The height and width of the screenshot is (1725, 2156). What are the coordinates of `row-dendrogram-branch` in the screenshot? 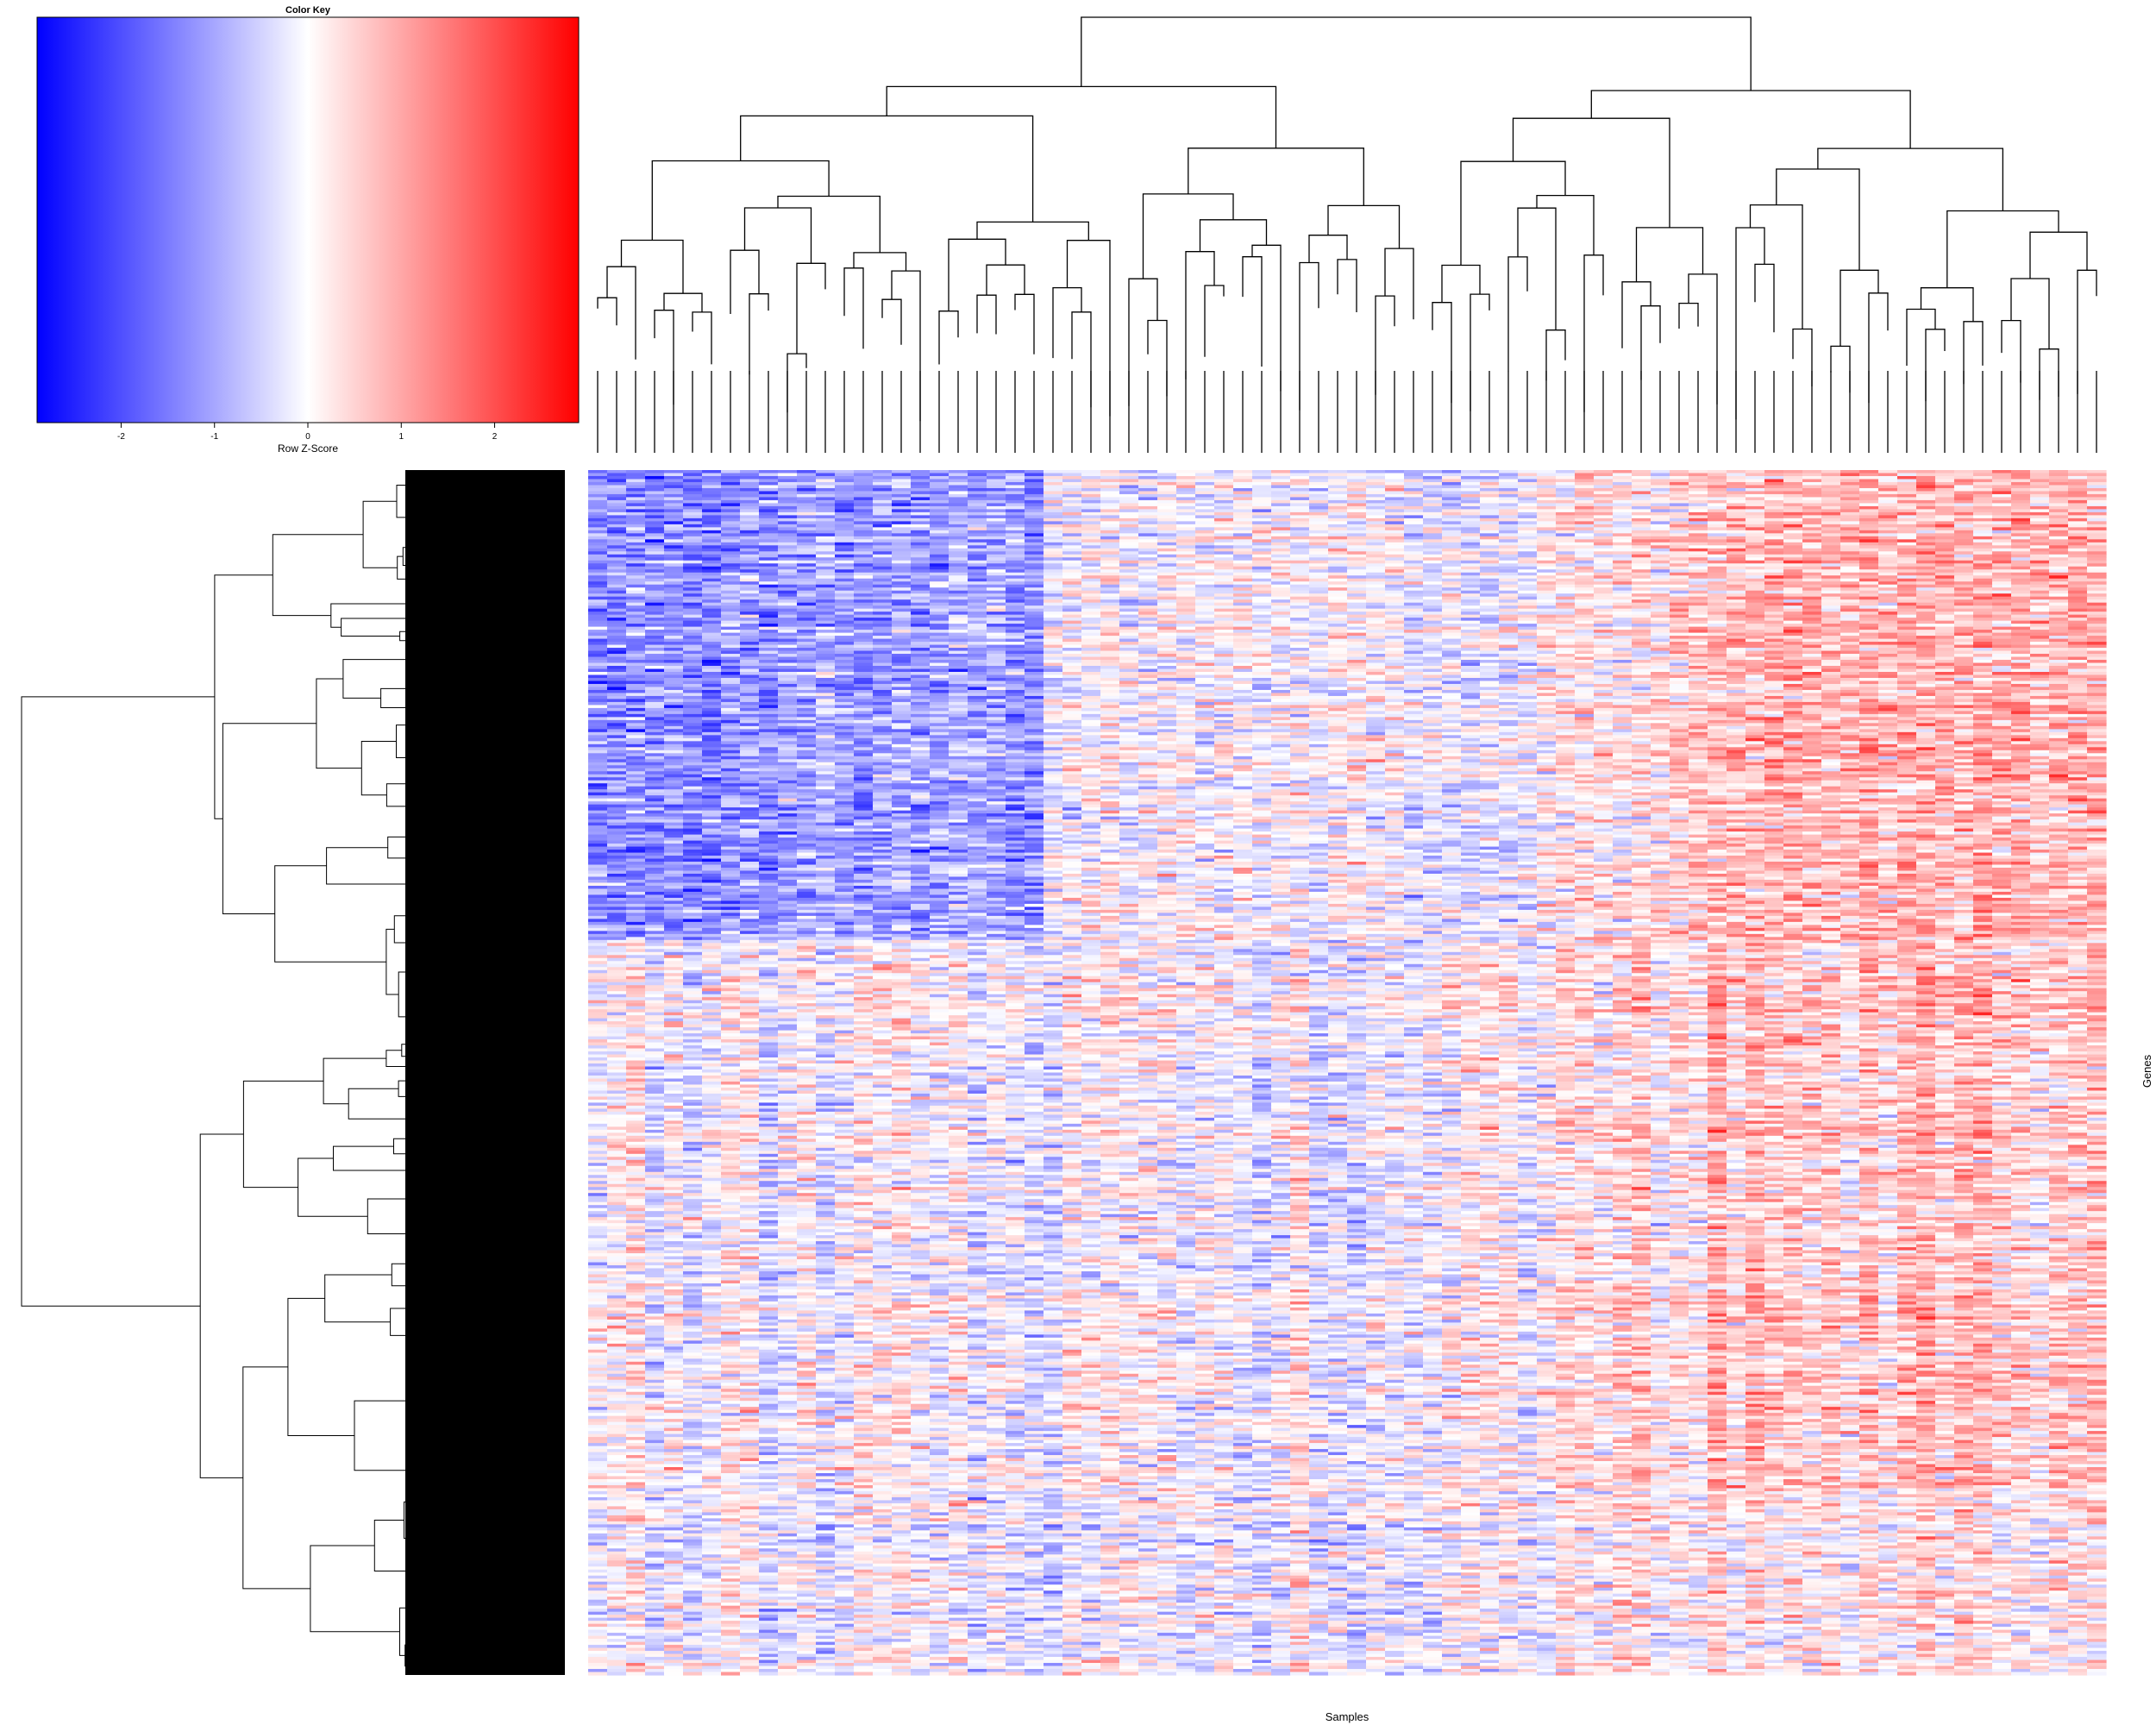 It's located at (392, 962).